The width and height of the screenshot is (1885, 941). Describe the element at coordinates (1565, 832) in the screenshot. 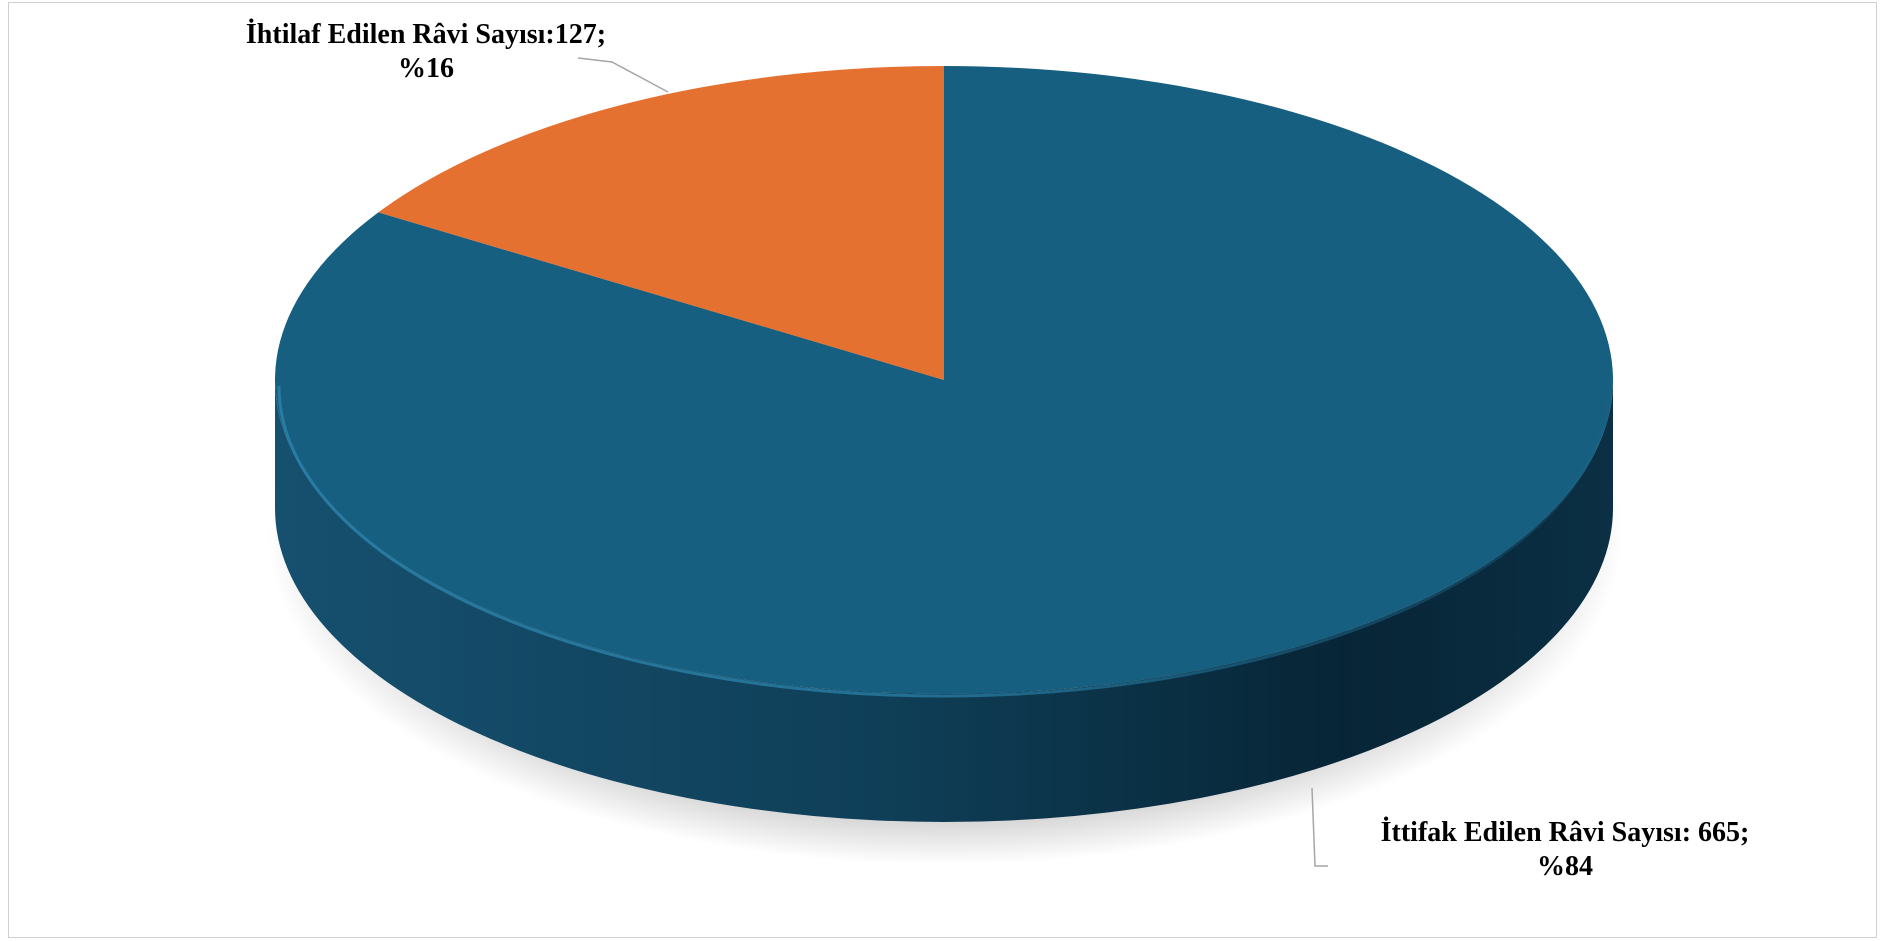

I see `data-label-ittifak-line1: İttifak Edilen Râvi Sayısı: 665;` at that location.